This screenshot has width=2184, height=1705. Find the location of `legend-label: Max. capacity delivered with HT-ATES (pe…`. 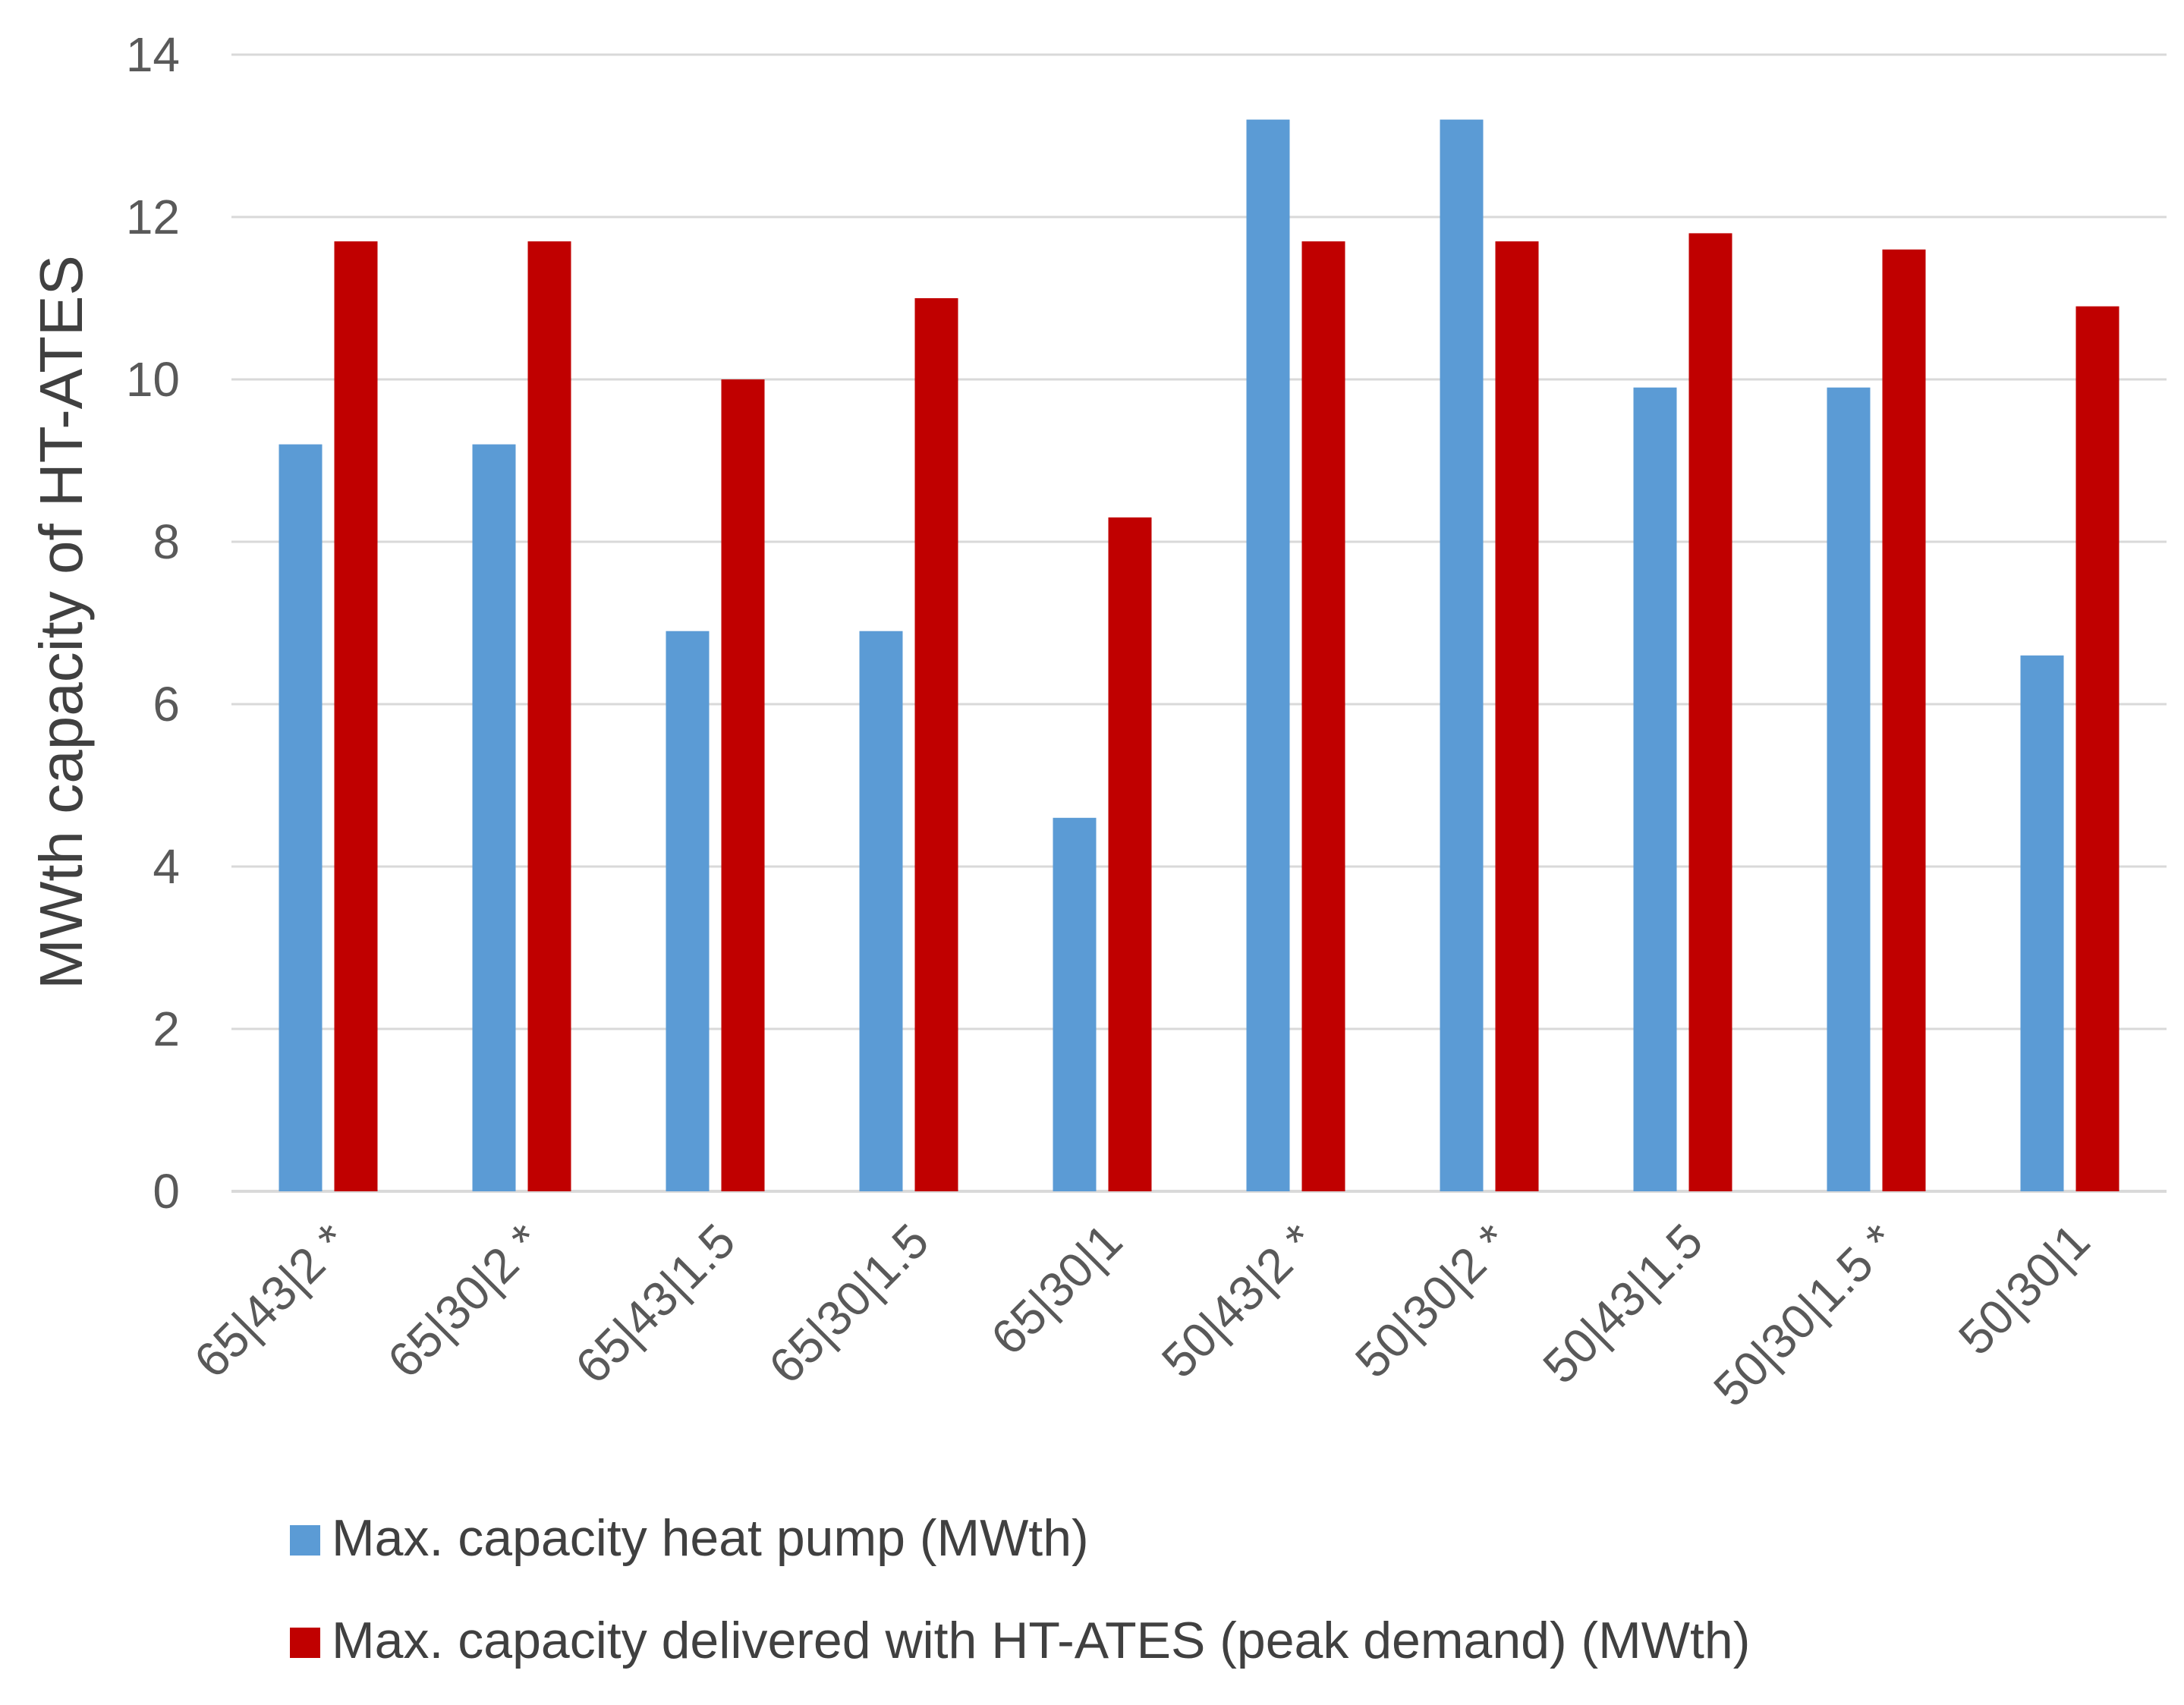

legend-label: Max. capacity delivered with HT-ATES (pe… is located at coordinates (1041, 1640).